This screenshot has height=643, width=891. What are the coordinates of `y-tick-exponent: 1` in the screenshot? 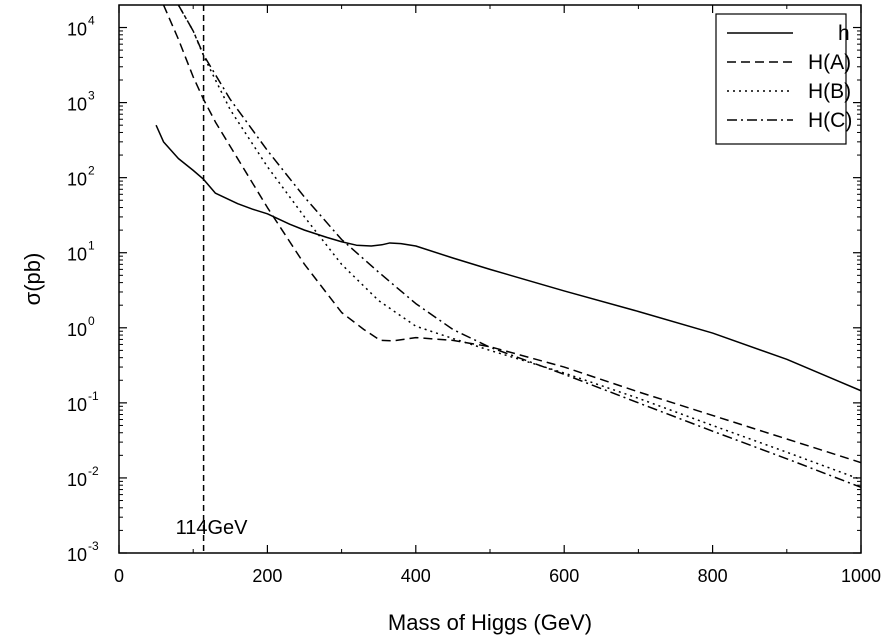 It's located at (91, 246).